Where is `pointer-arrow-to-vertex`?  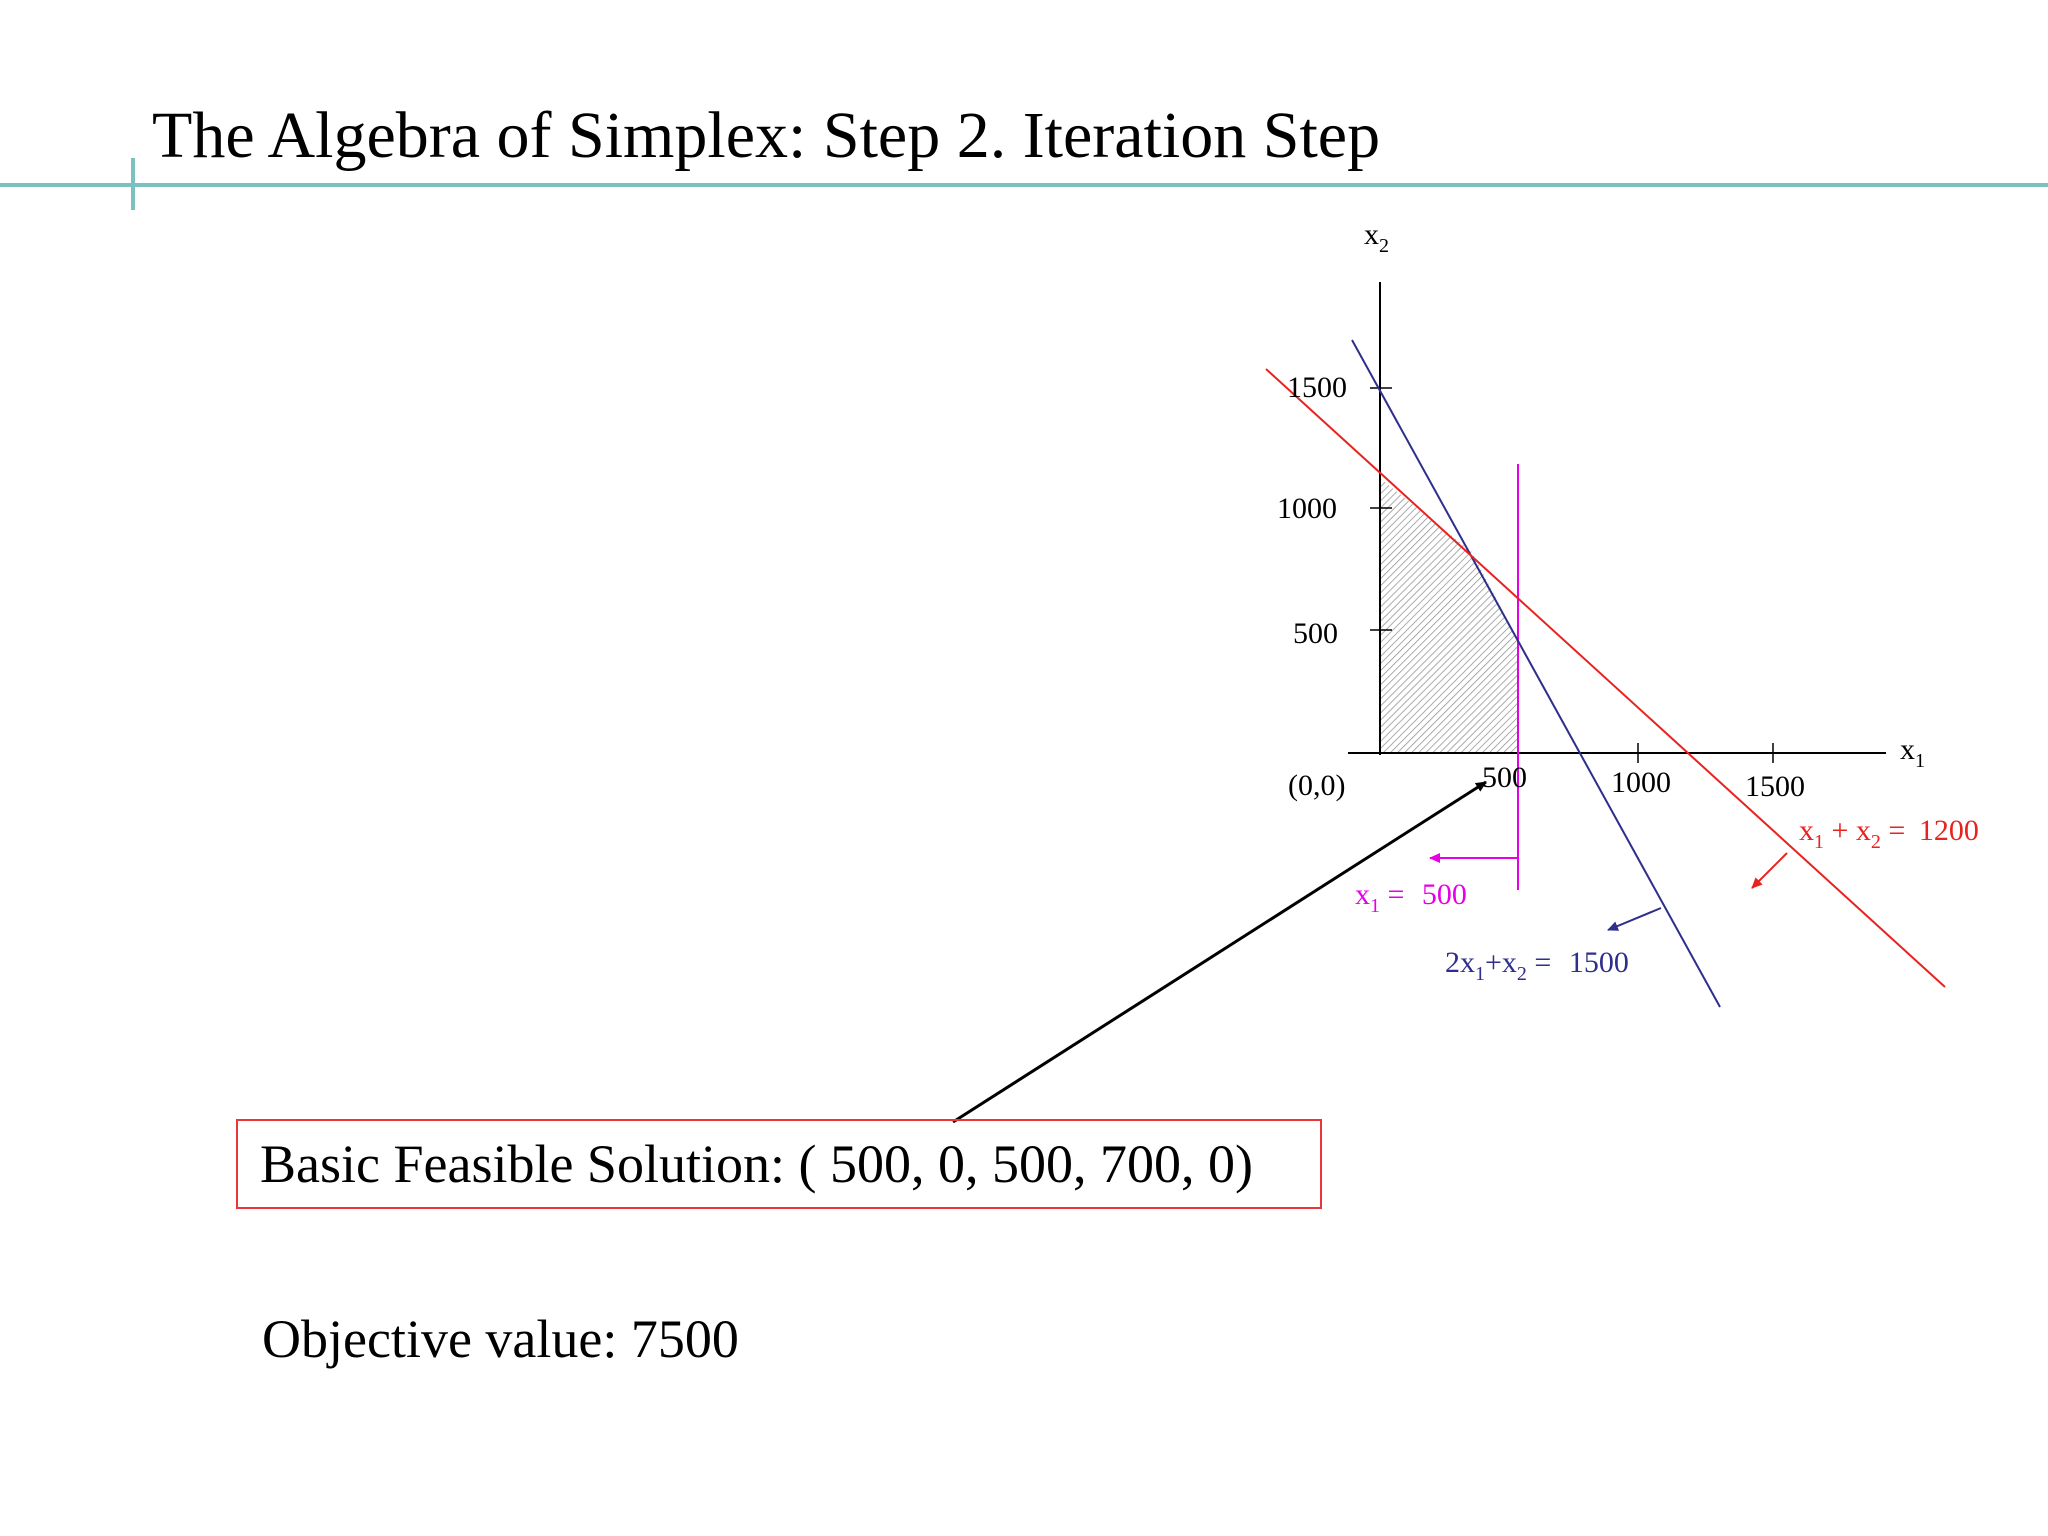 pointer-arrow-to-vertex is located at coordinates (1219, 952).